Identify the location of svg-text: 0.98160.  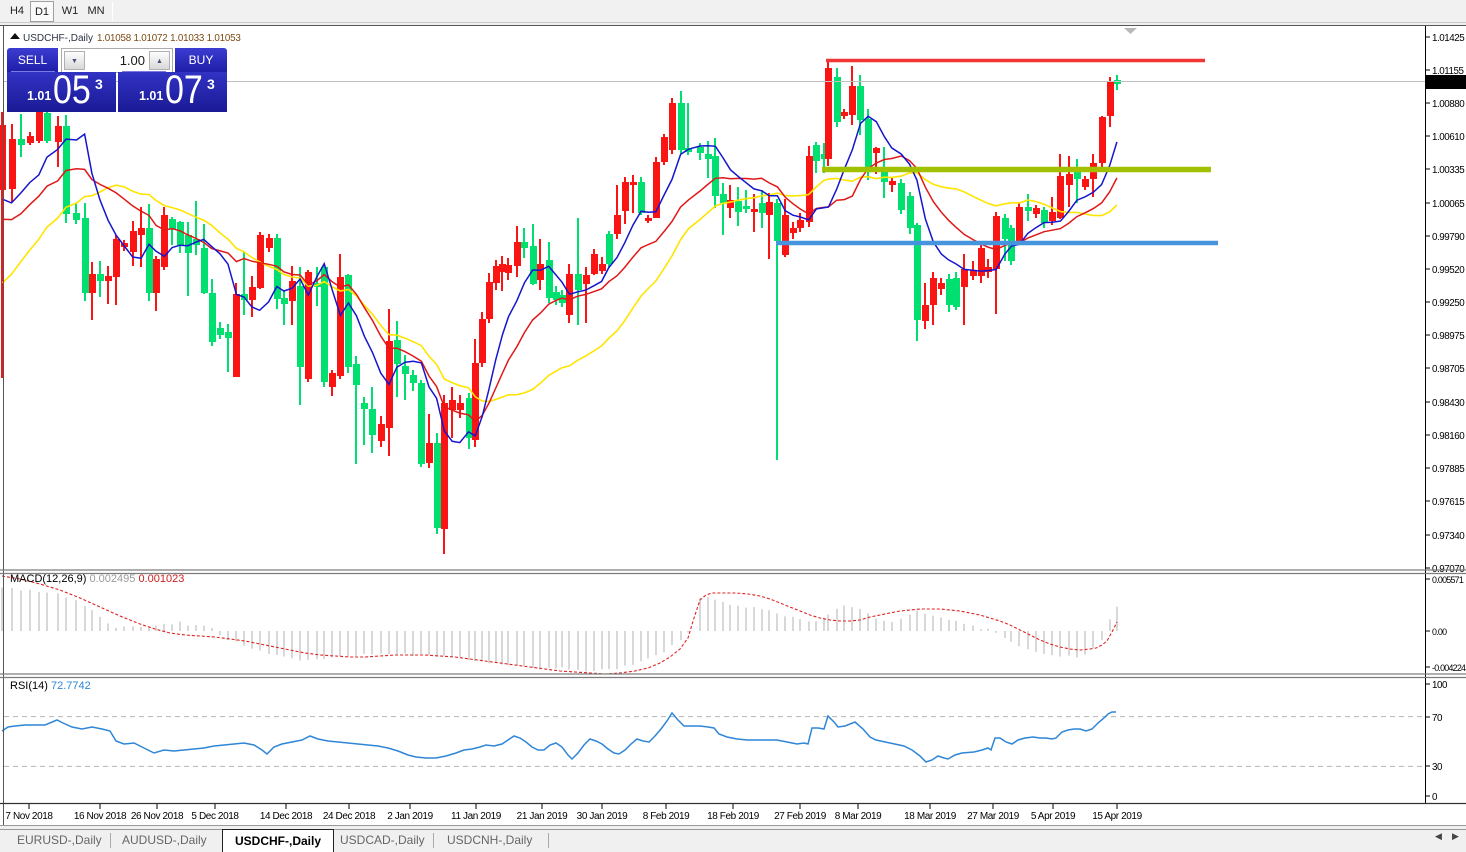
(1448, 436).